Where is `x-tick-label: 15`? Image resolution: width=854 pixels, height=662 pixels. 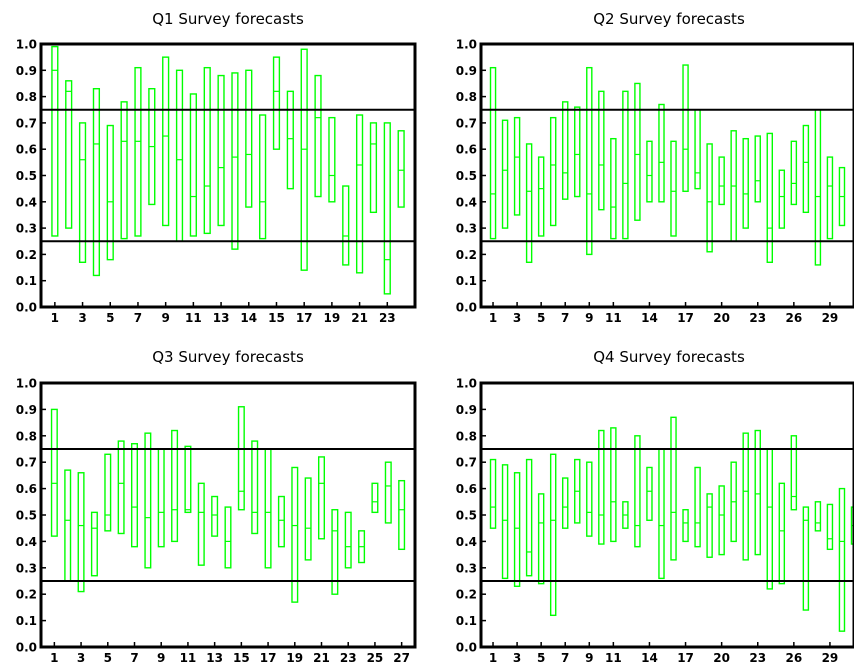 x-tick-label: 15 is located at coordinates (241, 656).